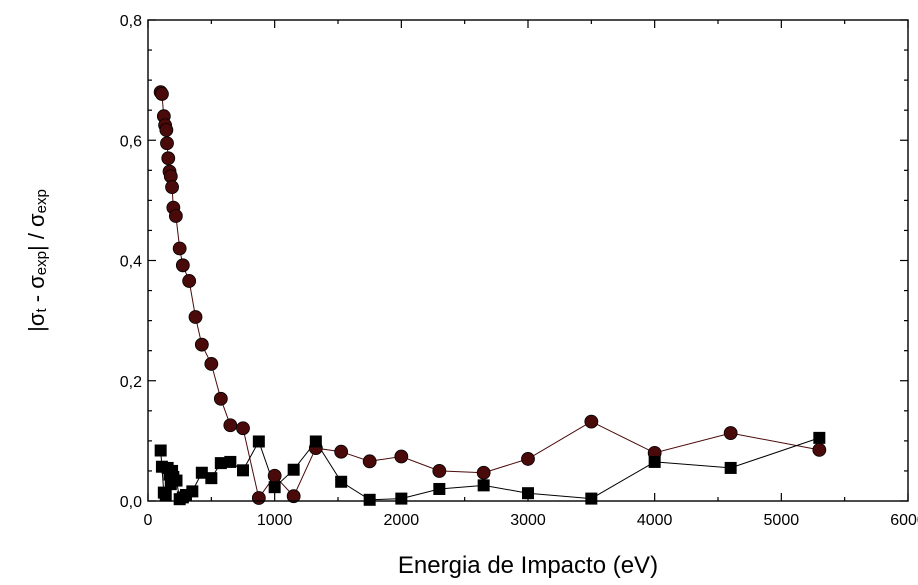  I want to click on y-title-divide: /, so click(36, 236).